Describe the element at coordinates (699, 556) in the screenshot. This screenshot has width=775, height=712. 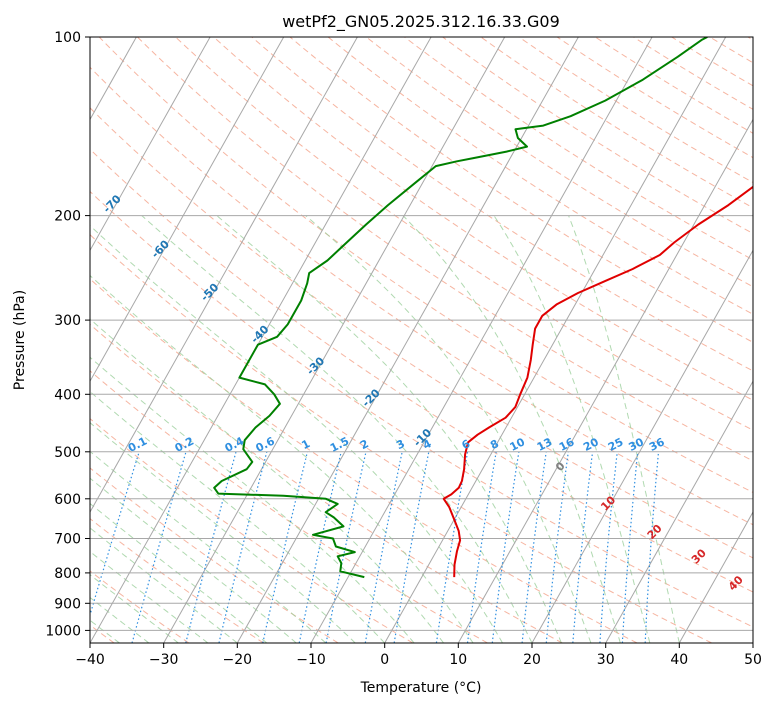
I see `moist-adiabat-label: 30` at that location.